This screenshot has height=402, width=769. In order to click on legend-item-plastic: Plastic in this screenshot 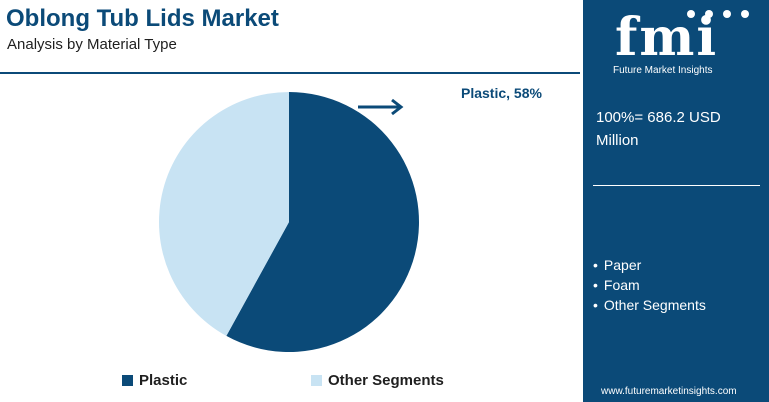, I will do `click(154, 380)`.